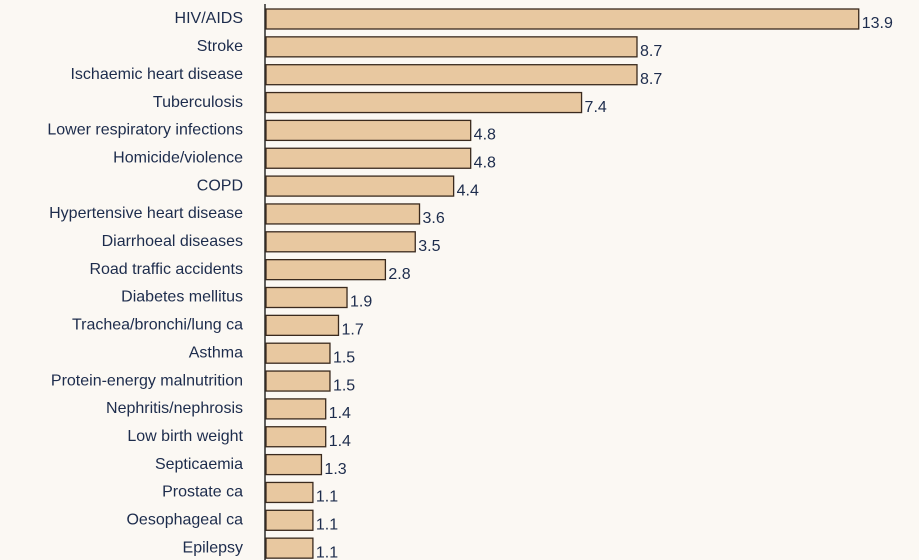 The image size is (919, 560). I want to click on y-tick-label: Septicaemia, so click(199, 464).